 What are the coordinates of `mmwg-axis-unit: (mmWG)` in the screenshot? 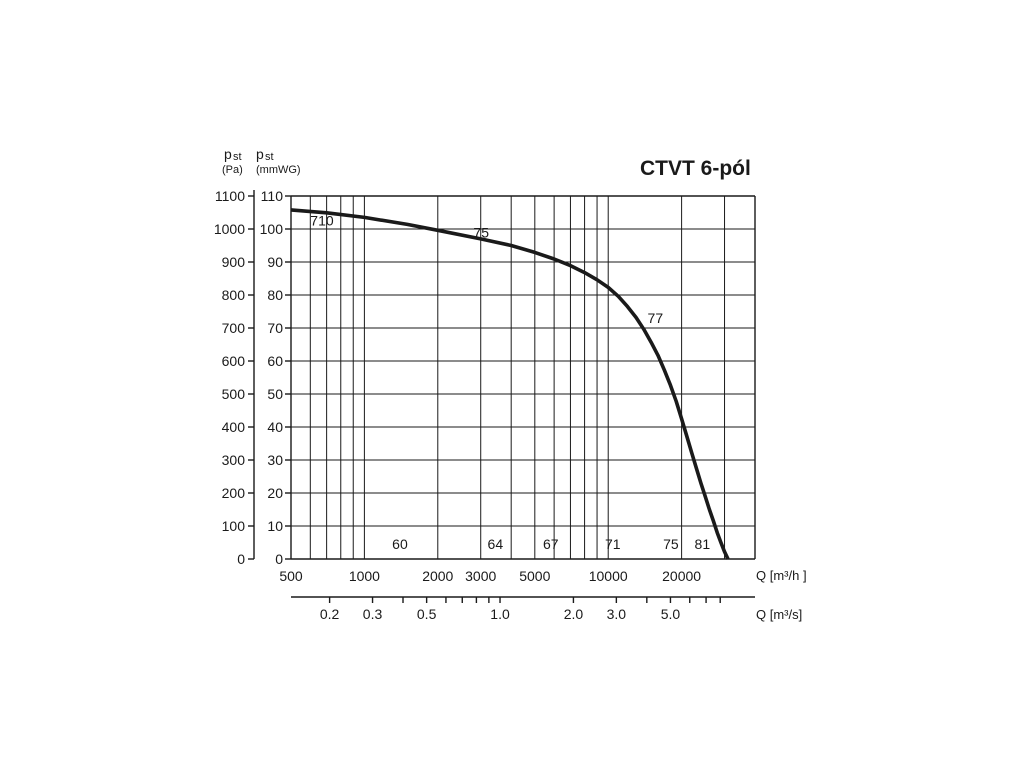 It's located at (278, 170).